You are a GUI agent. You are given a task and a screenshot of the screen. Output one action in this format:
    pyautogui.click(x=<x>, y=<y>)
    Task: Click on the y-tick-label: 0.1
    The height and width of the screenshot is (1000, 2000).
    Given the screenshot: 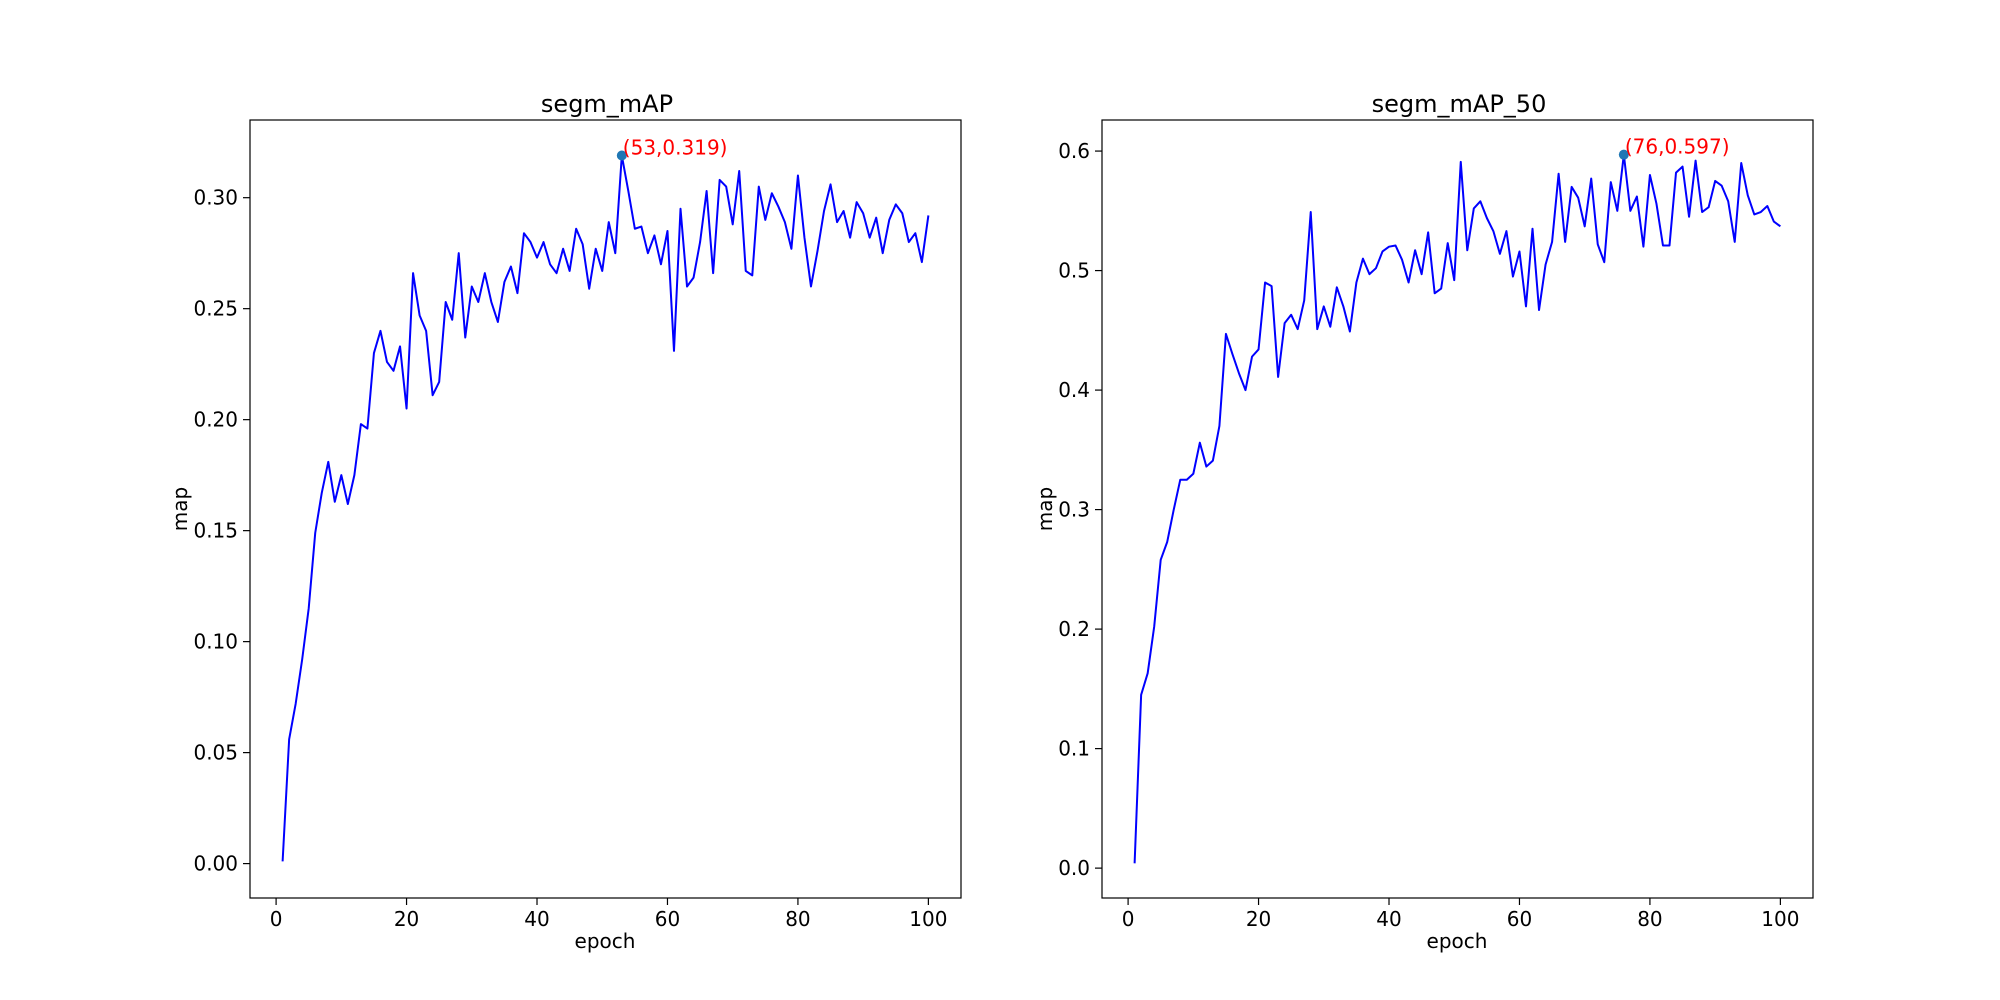 What is the action you would take?
    pyautogui.click(x=1074, y=749)
    